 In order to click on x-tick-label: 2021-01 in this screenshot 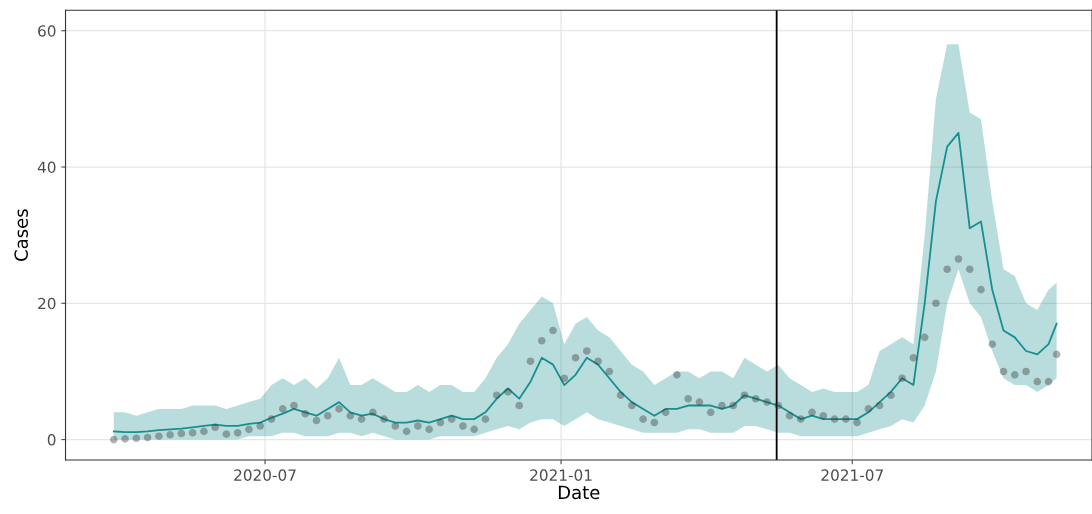, I will do `click(561, 475)`.